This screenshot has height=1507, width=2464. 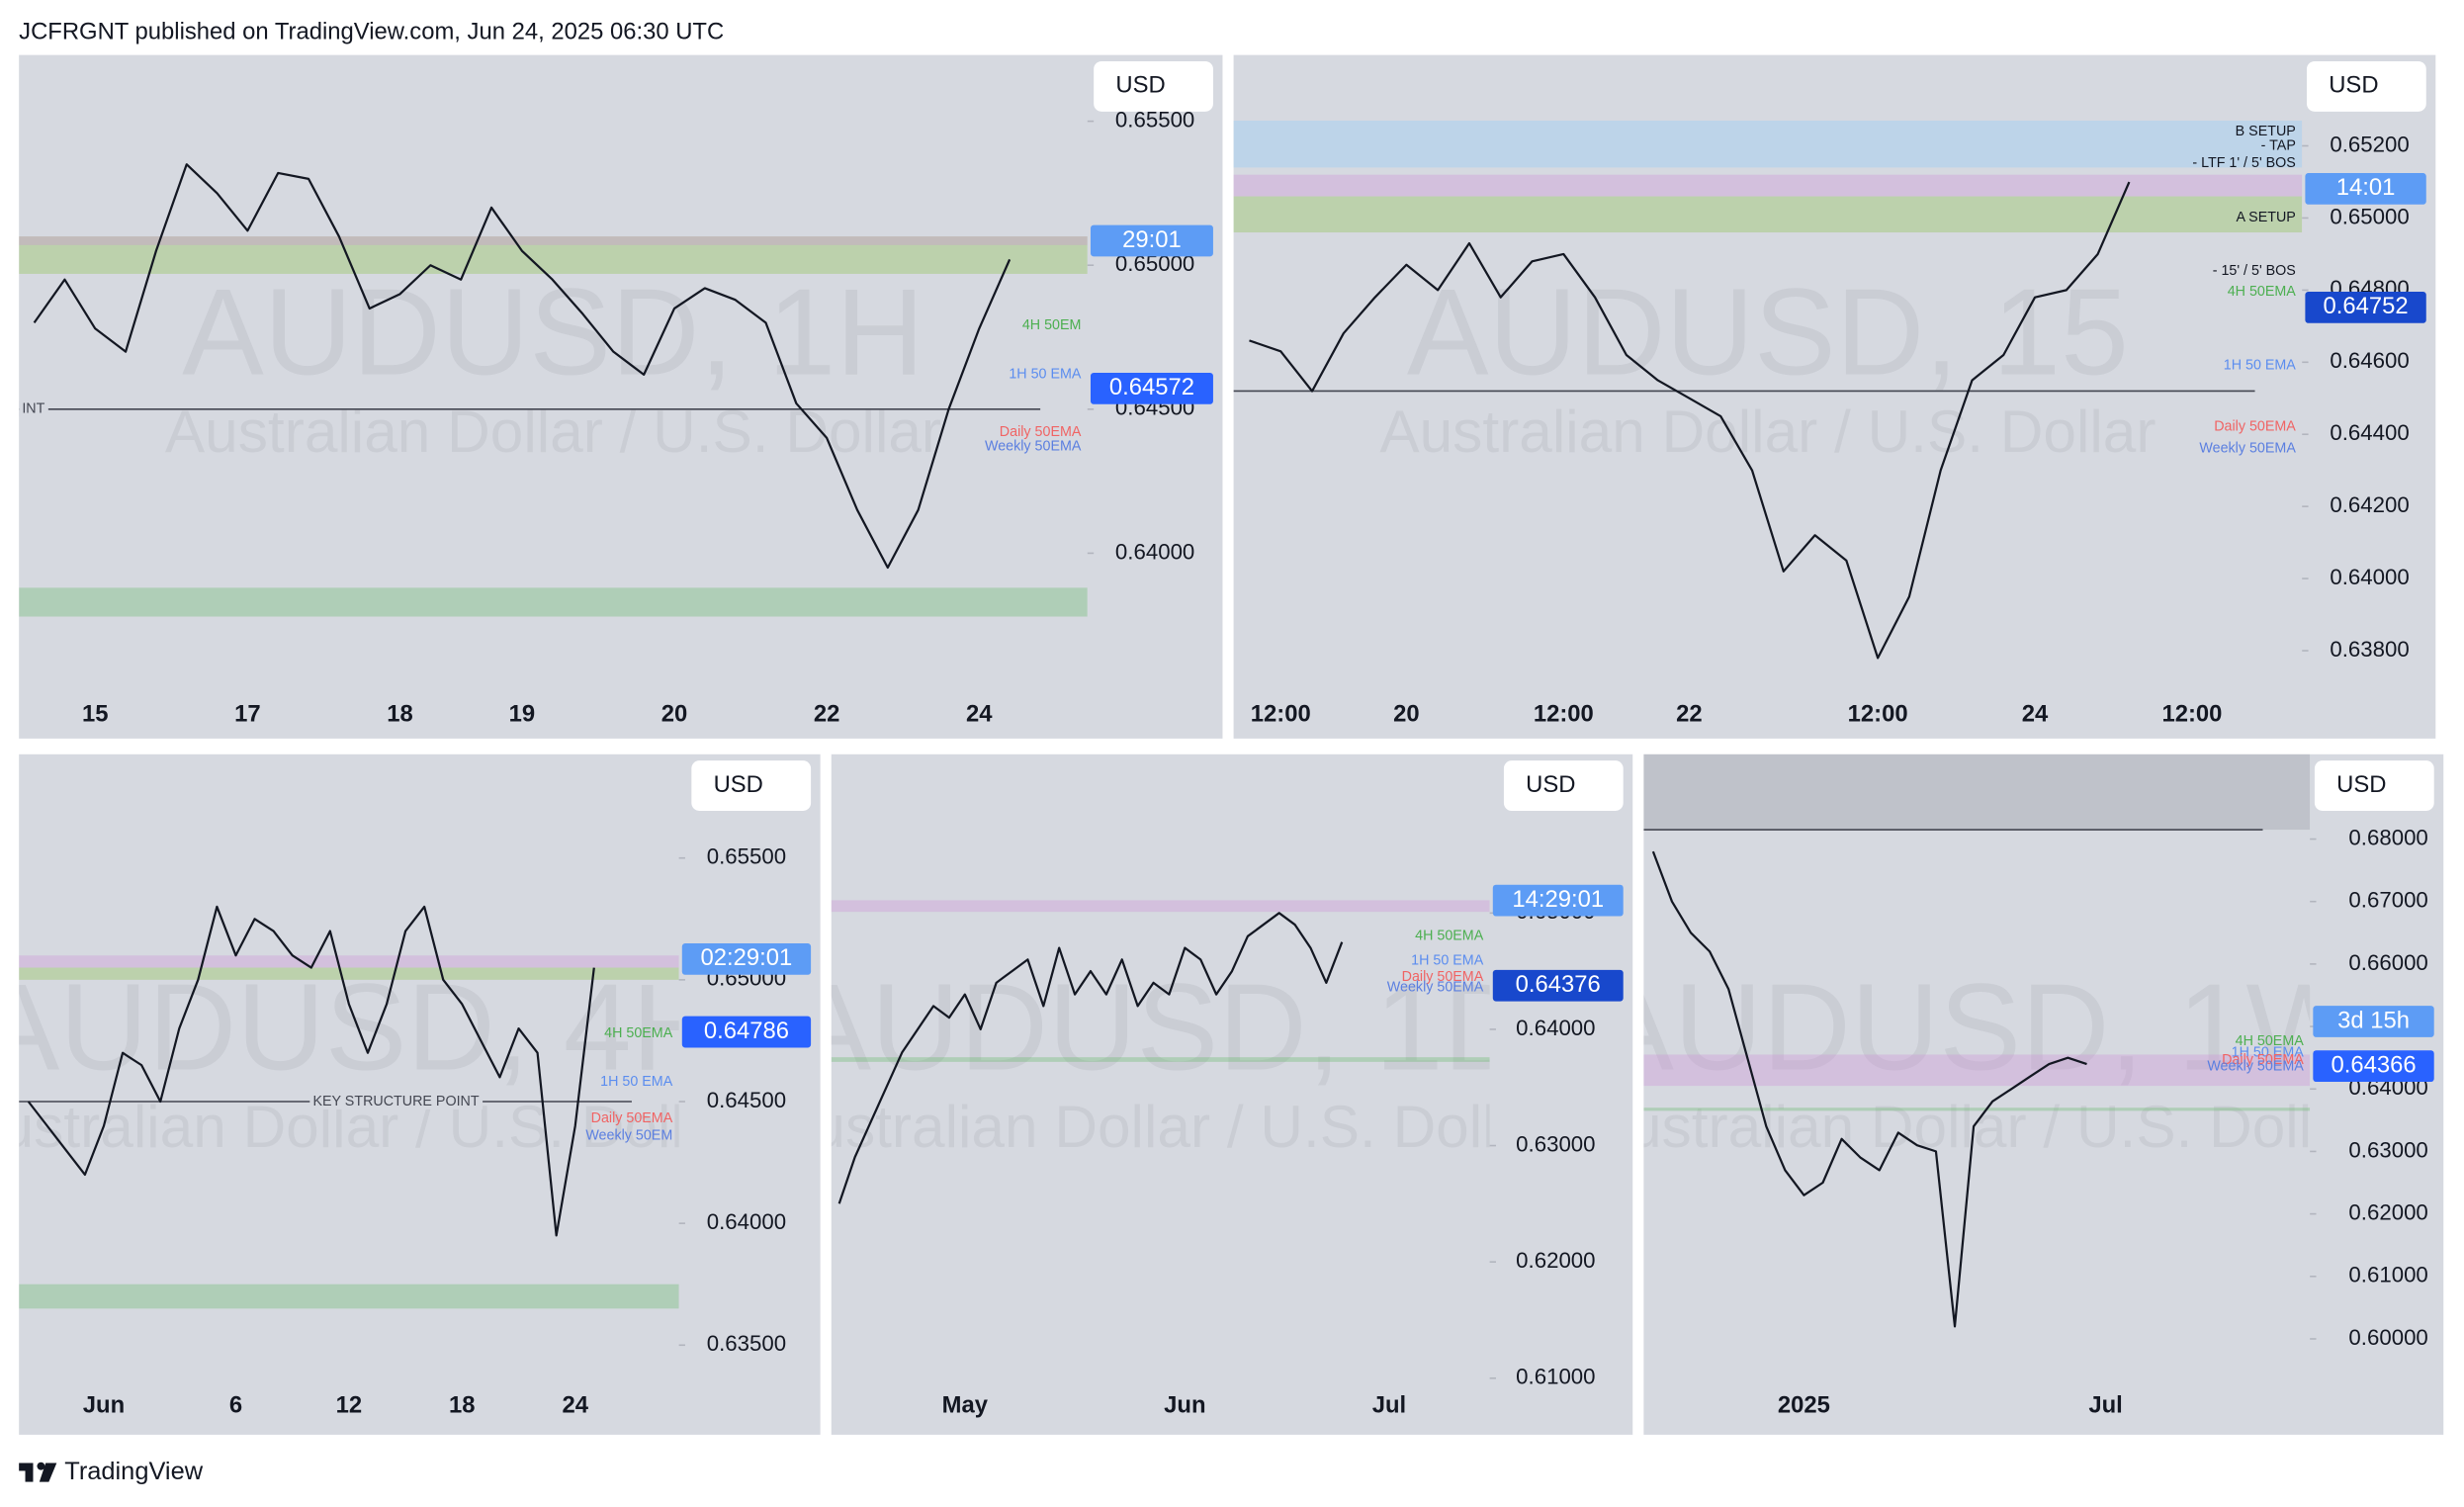 I want to click on y-tick-label: 0.65500, so click(x=746, y=856).